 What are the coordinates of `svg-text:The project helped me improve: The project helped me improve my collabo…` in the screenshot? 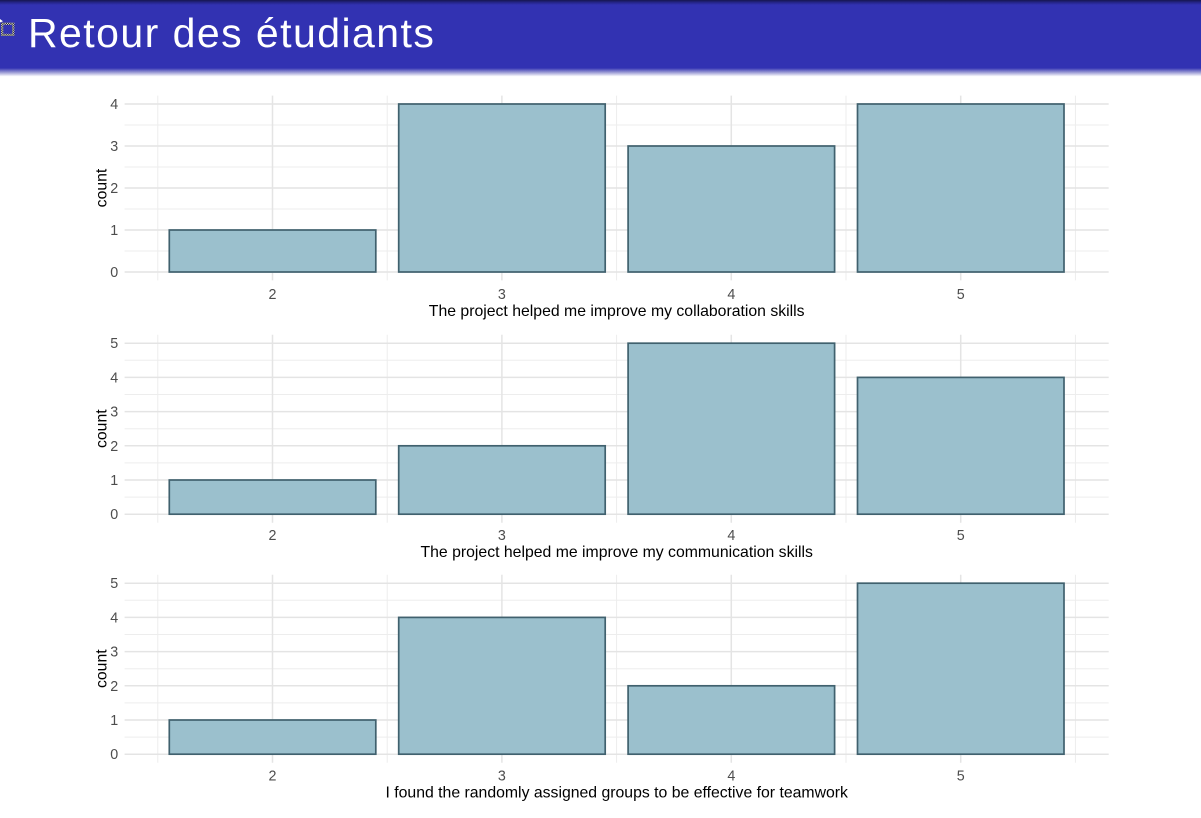 It's located at (617, 311).